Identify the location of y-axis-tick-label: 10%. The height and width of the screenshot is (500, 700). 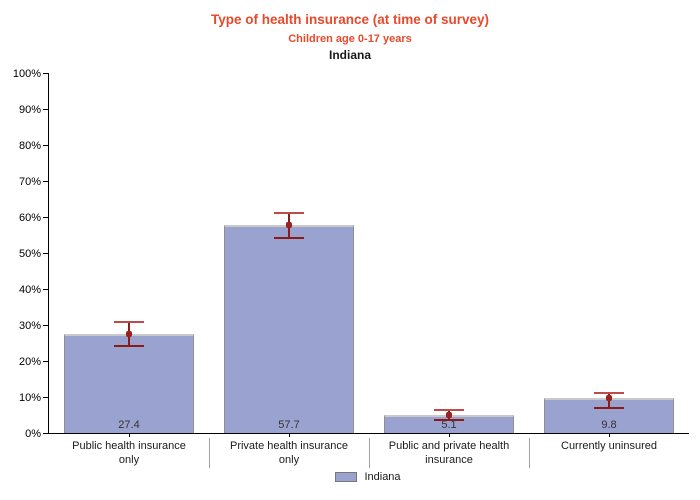
(29, 397).